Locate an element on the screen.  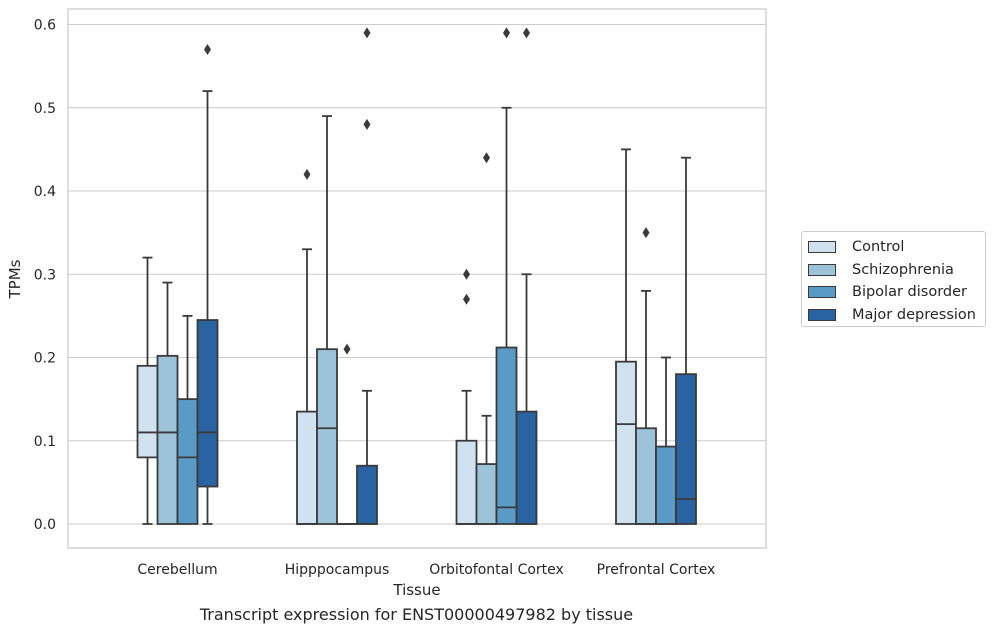
y-tick-label: 0.0 is located at coordinates (45, 525).